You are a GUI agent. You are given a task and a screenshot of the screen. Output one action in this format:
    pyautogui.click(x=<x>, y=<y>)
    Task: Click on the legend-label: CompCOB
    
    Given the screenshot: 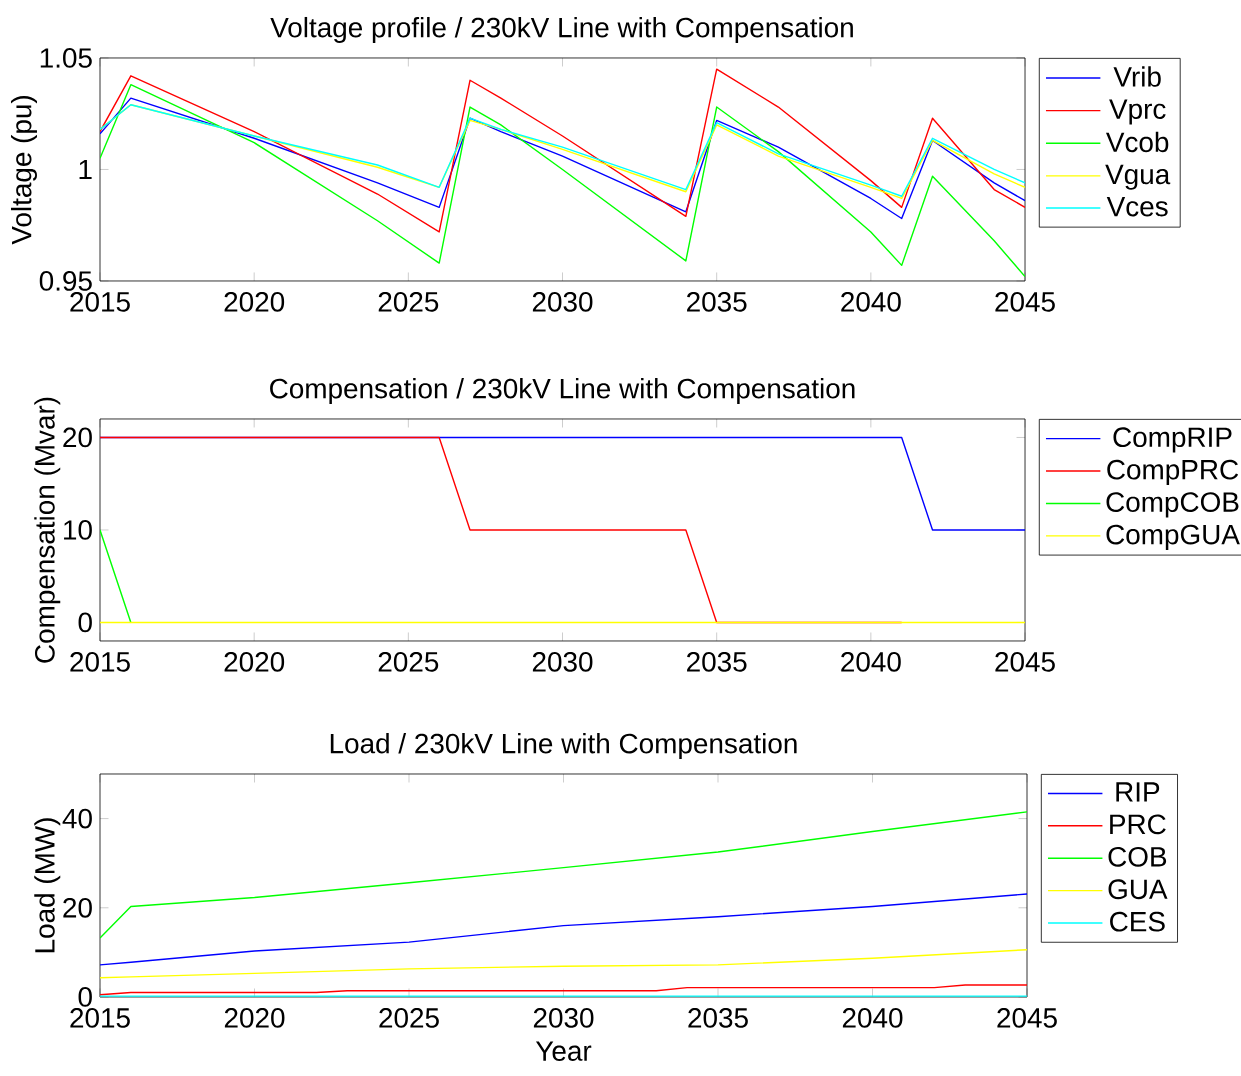 What is the action you would take?
    pyautogui.click(x=1172, y=505)
    